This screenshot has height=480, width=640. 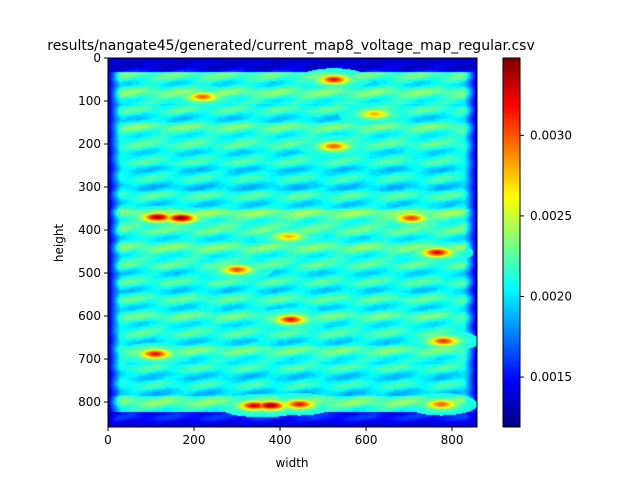 I want to click on y-tick-label: 100, so click(x=89, y=101).